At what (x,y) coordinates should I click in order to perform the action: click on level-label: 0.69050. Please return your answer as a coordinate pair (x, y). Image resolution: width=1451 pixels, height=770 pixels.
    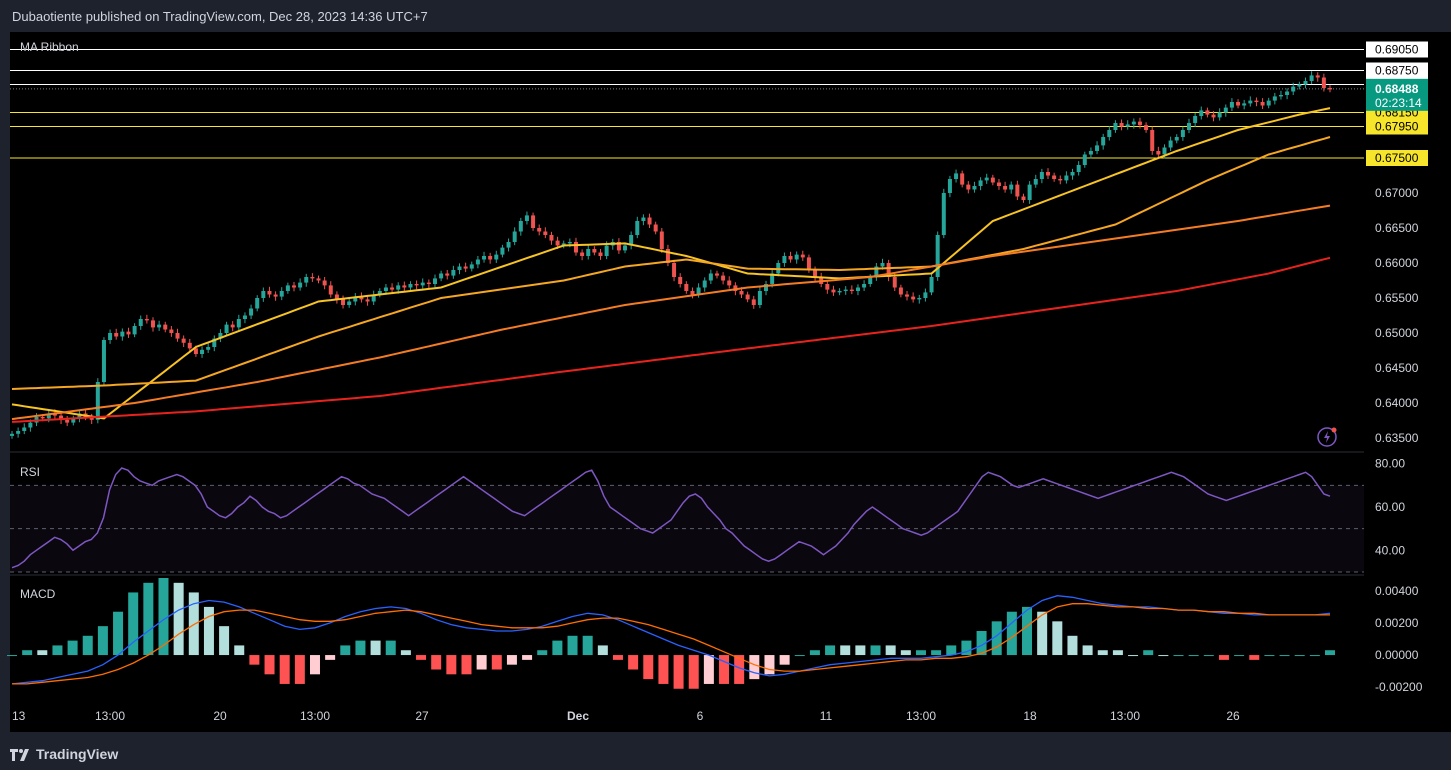
    Looking at the image, I should click on (1397, 50).